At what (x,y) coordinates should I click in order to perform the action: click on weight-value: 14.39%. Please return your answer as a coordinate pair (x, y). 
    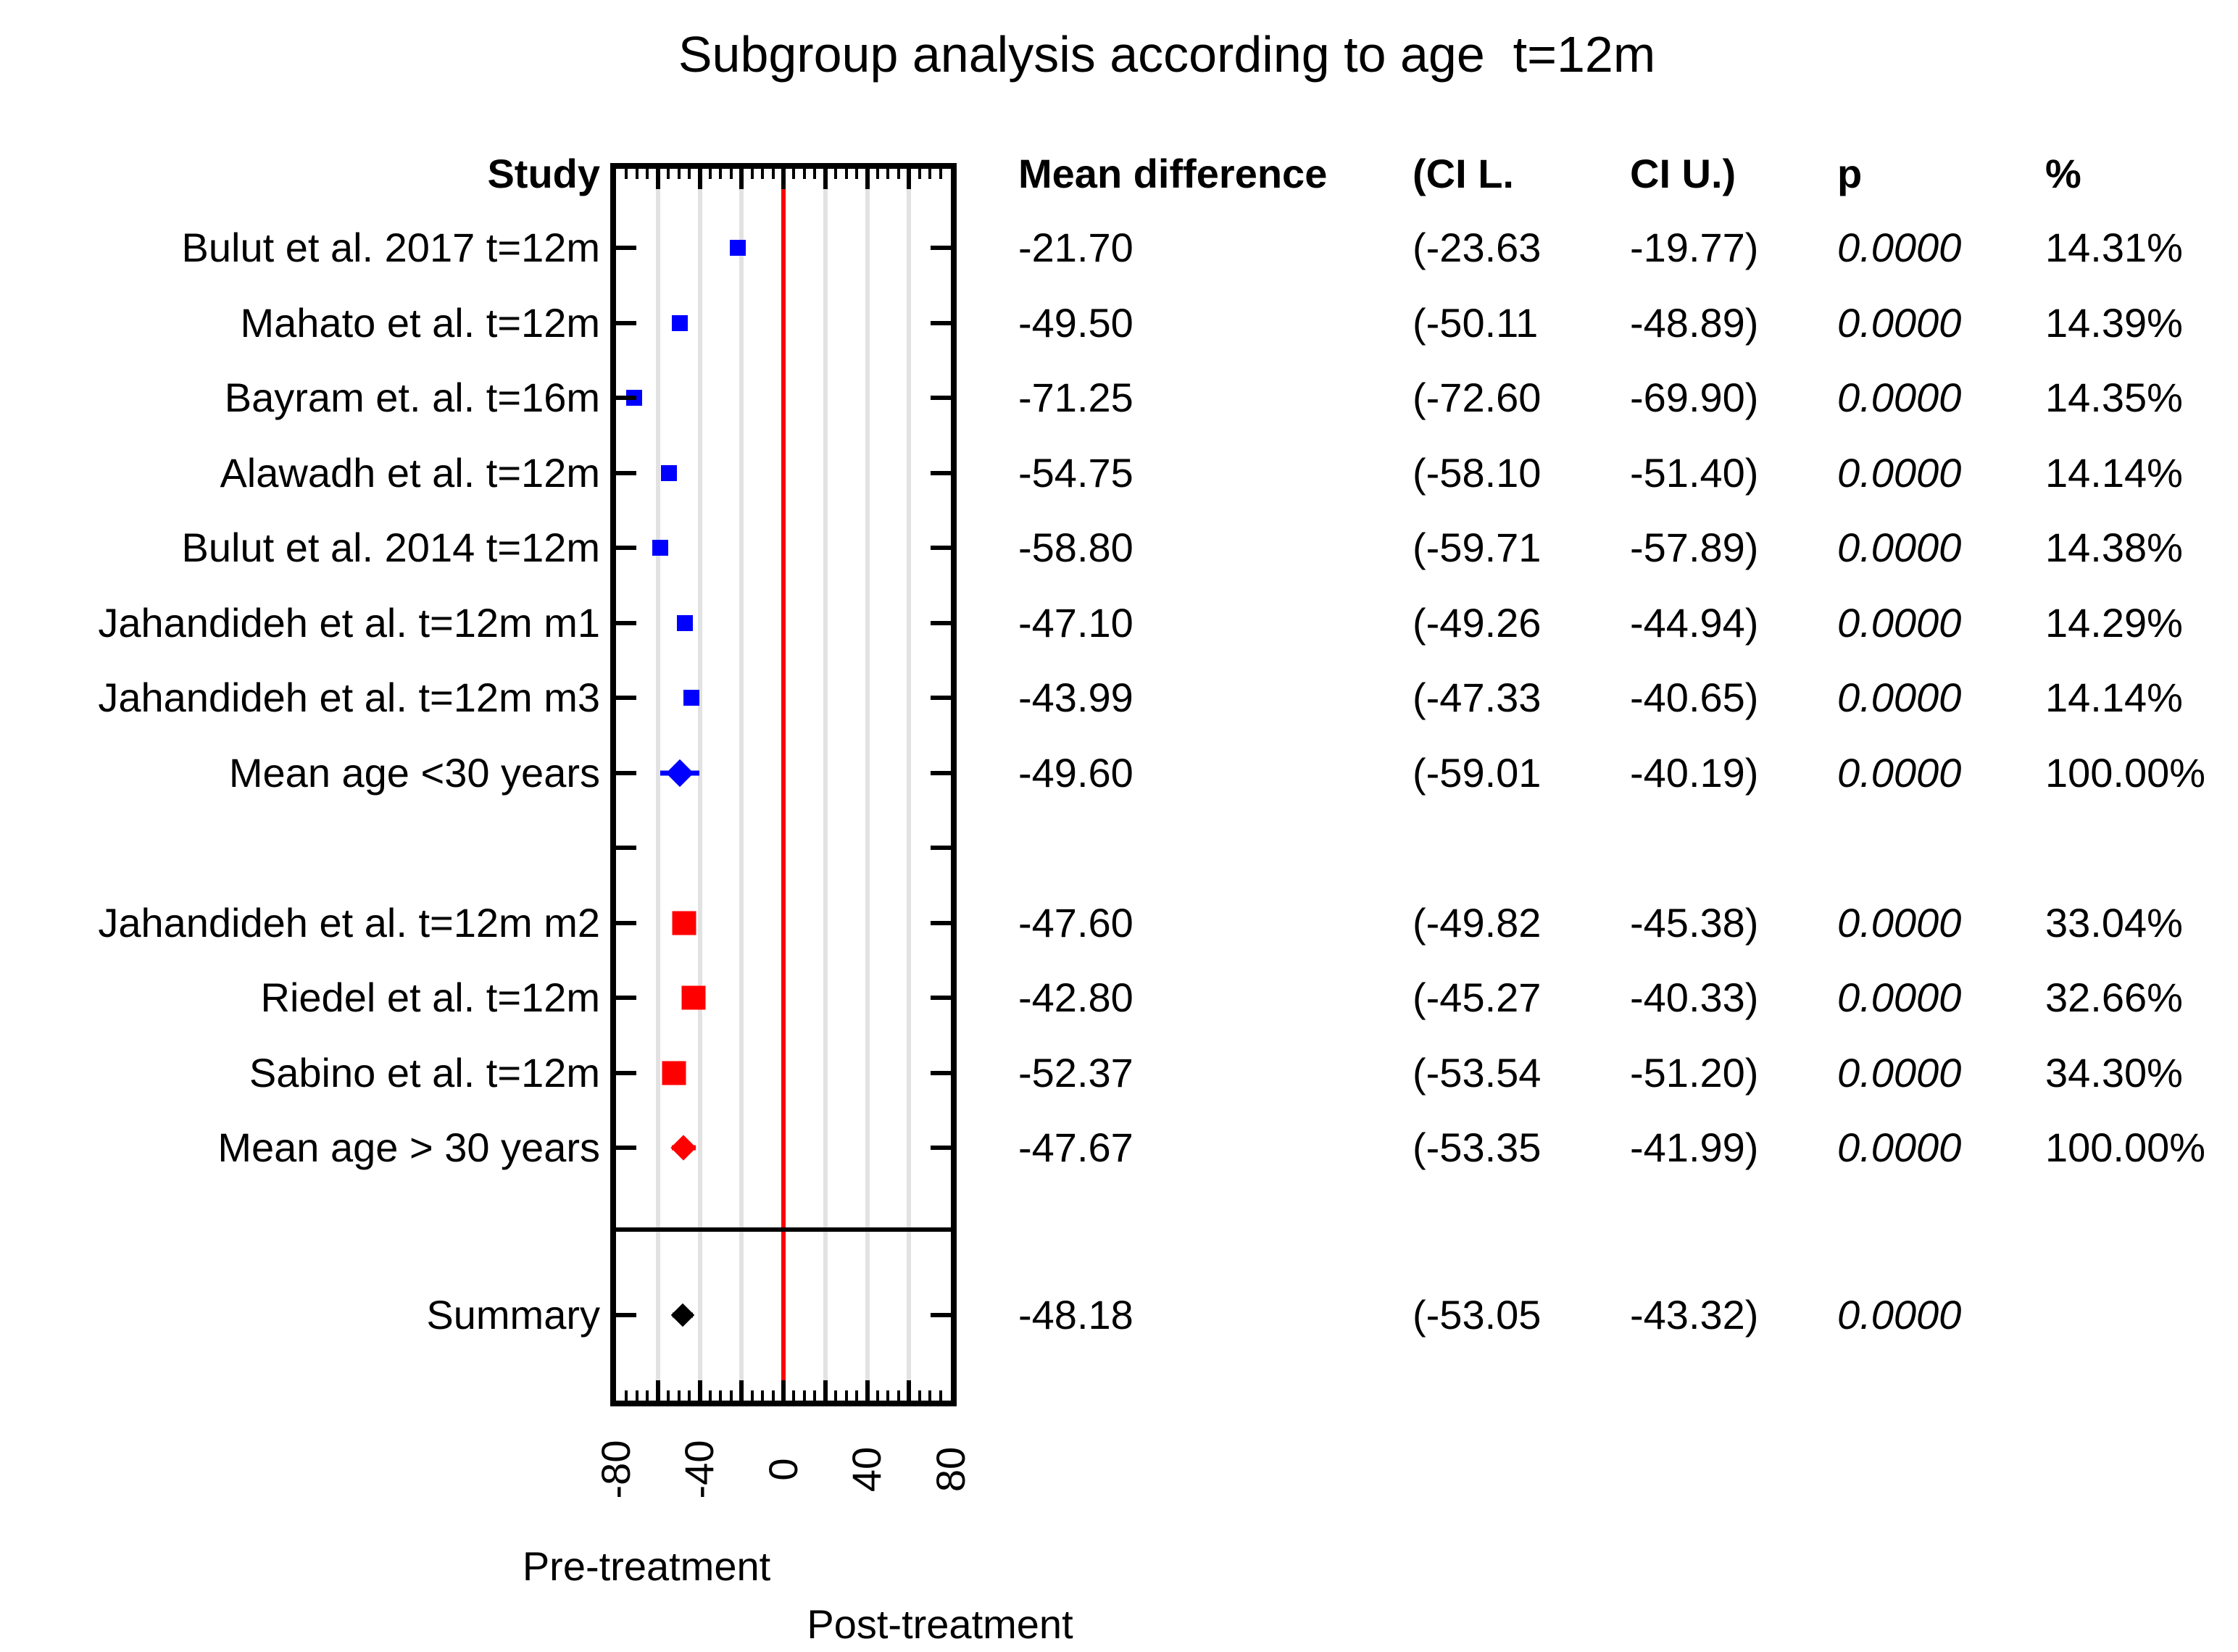
    Looking at the image, I should click on (2114, 322).